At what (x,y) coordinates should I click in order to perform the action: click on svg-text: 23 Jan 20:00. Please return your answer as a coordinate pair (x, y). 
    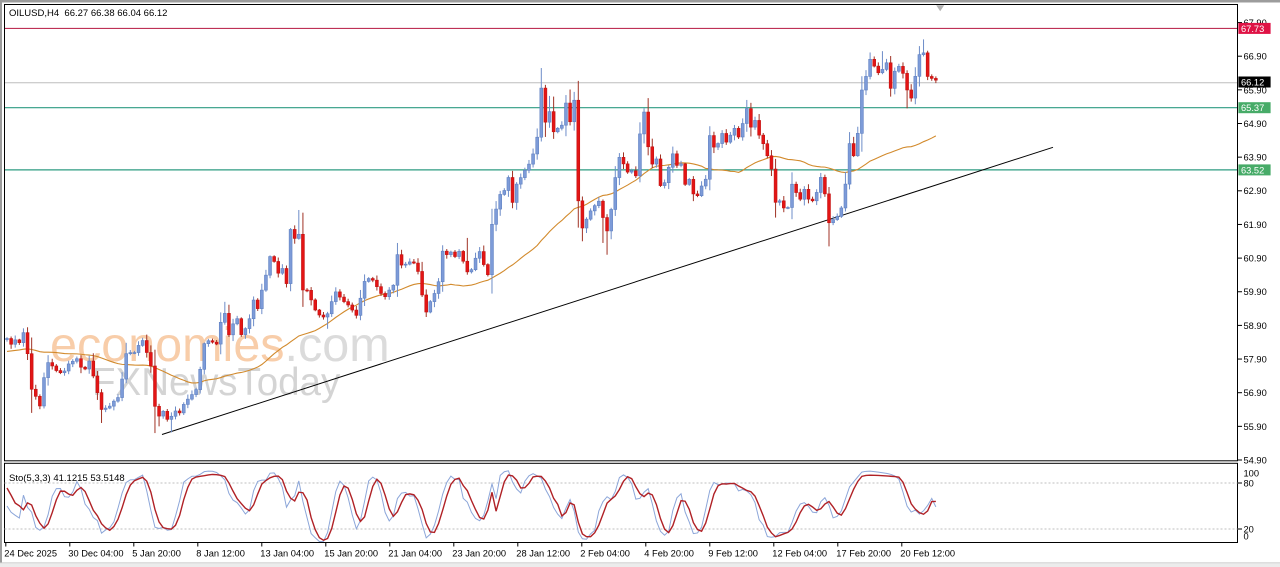
    Looking at the image, I should click on (479, 554).